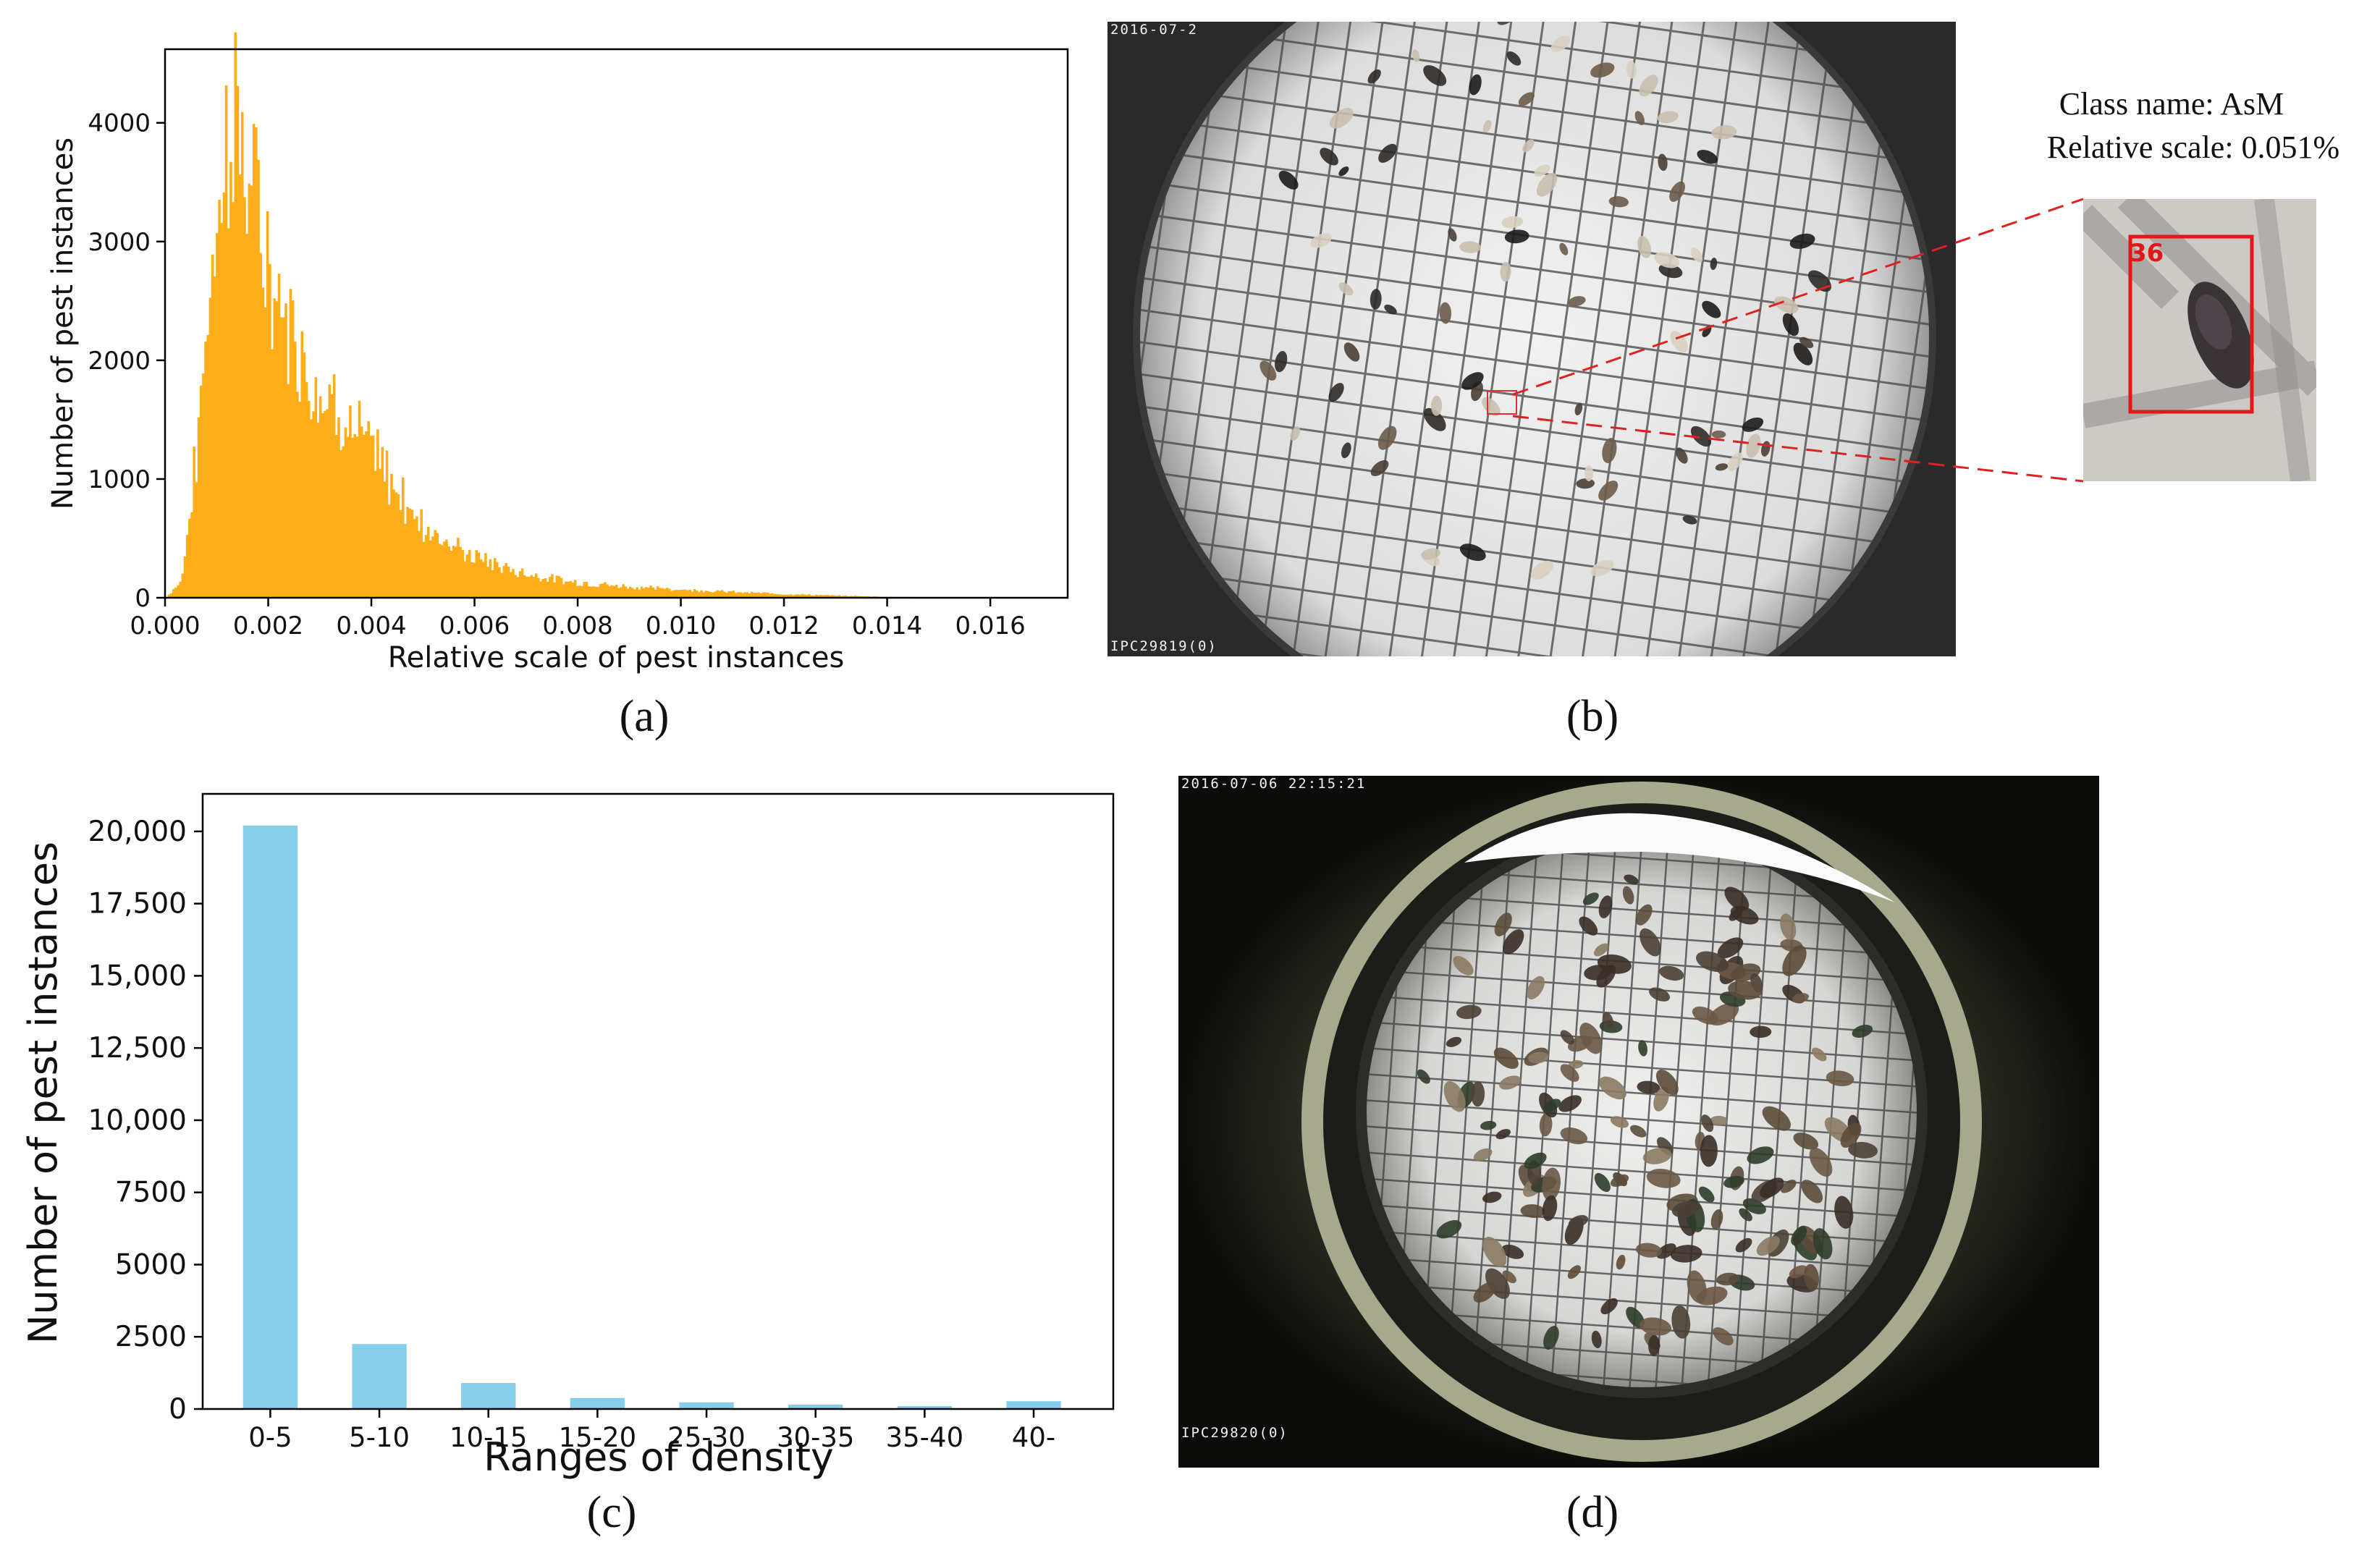 The height and width of the screenshot is (1553, 2380). What do you see at coordinates (2193, 147) in the screenshot?
I see `zoom-relative-scale: Relative scale: 0.051%` at bounding box center [2193, 147].